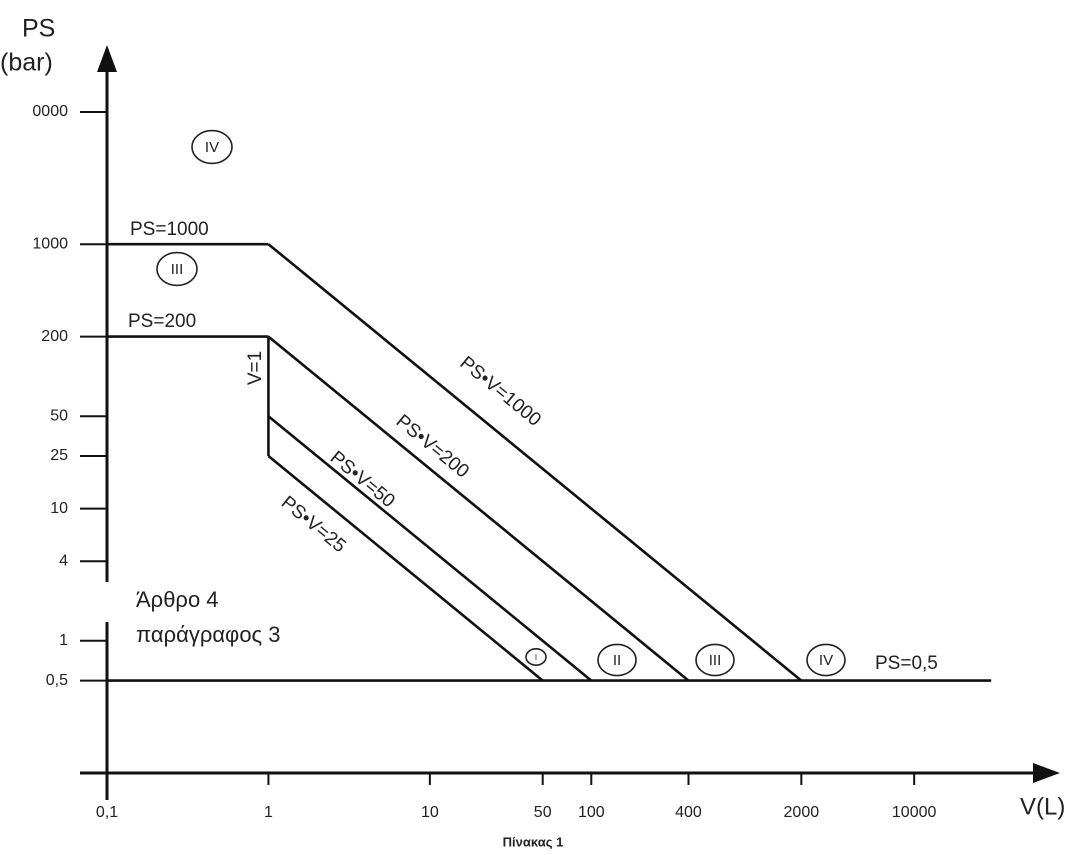  What do you see at coordinates (50, 243) in the screenshot?
I see `y-tick-label: 1000` at bounding box center [50, 243].